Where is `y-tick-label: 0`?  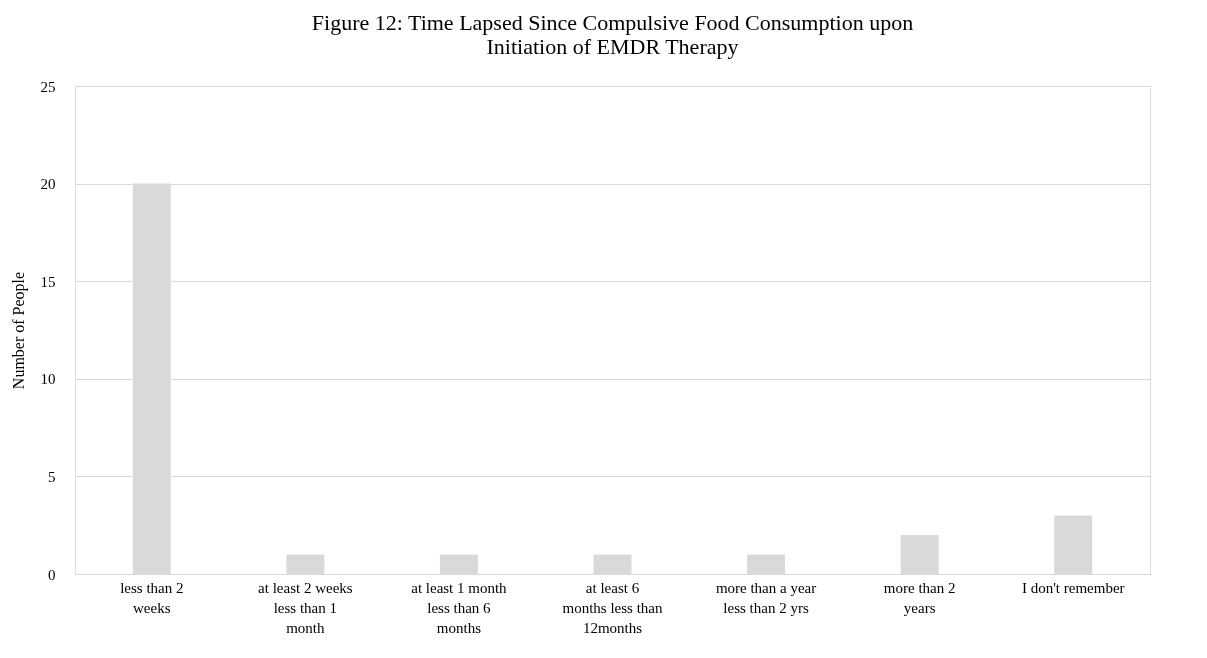 y-tick-label: 0 is located at coordinates (52, 574).